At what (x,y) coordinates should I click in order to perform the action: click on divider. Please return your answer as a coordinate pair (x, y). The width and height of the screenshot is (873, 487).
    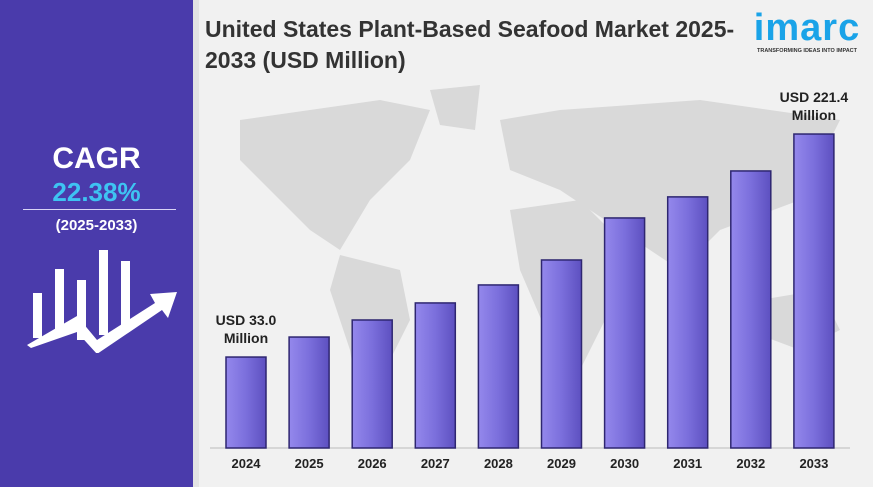
    Looking at the image, I should click on (99, 209).